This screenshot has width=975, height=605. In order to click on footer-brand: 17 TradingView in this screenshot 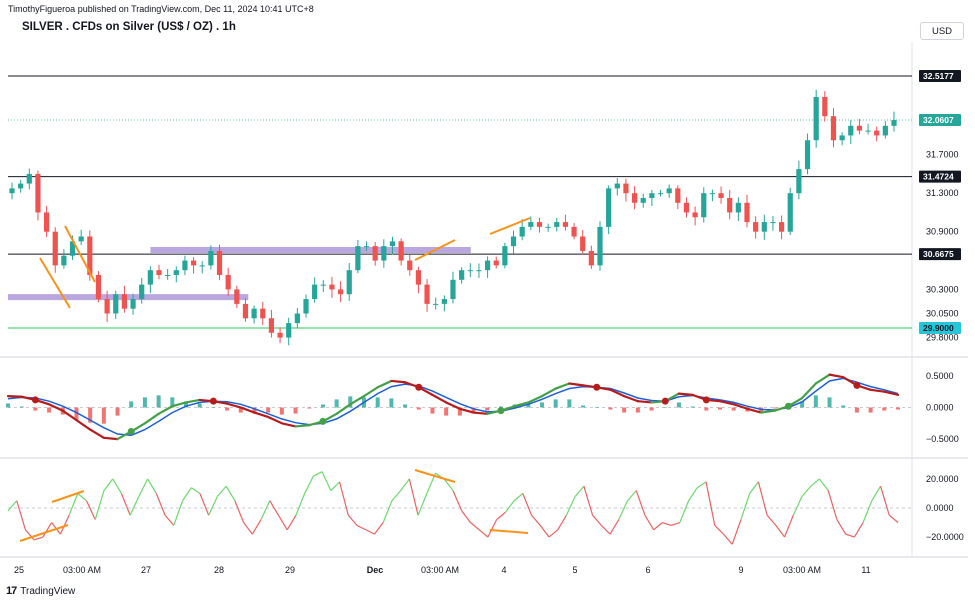, I will do `click(40, 591)`.